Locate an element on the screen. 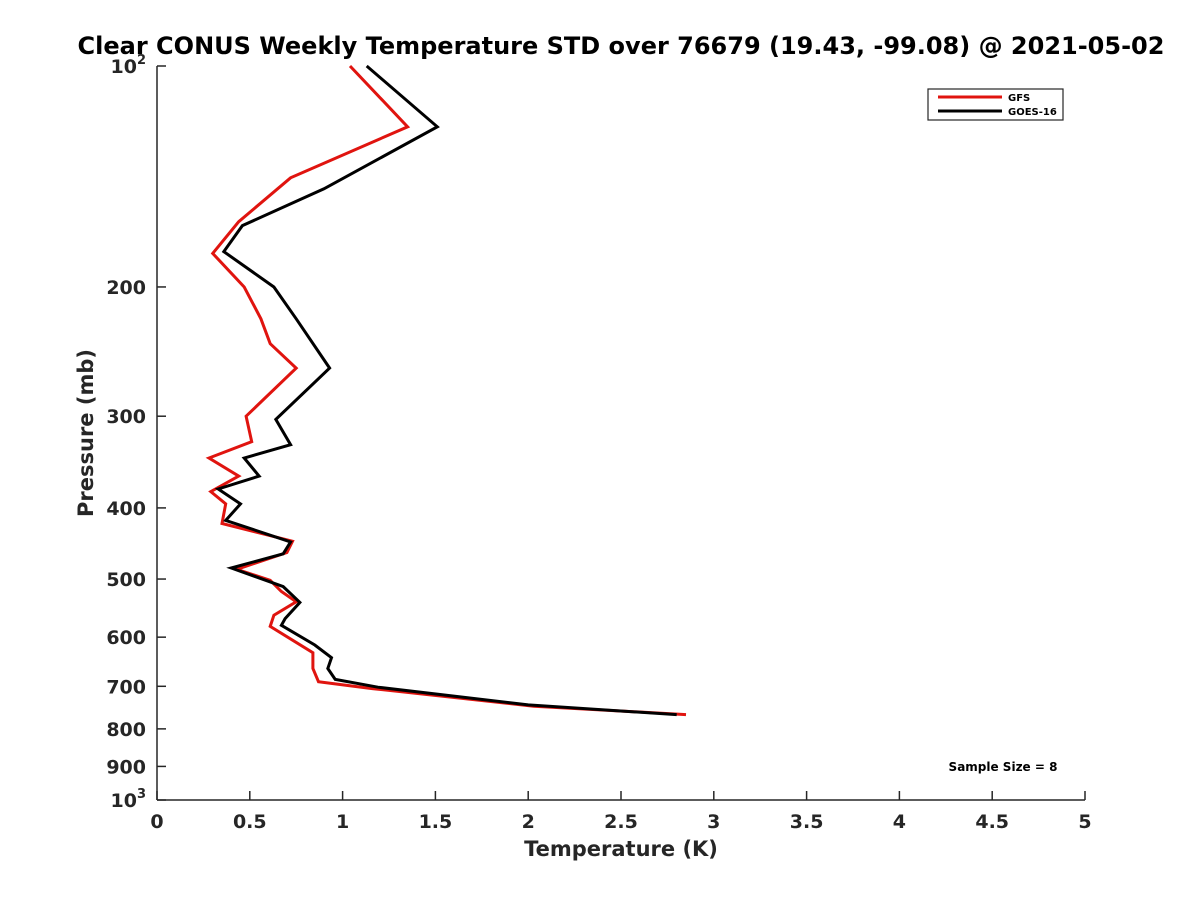  x-axis-ticks: 0 0.5 1 1.5 2 2.5 3 3.5 4 4.5 5 is located at coordinates (621, 812).